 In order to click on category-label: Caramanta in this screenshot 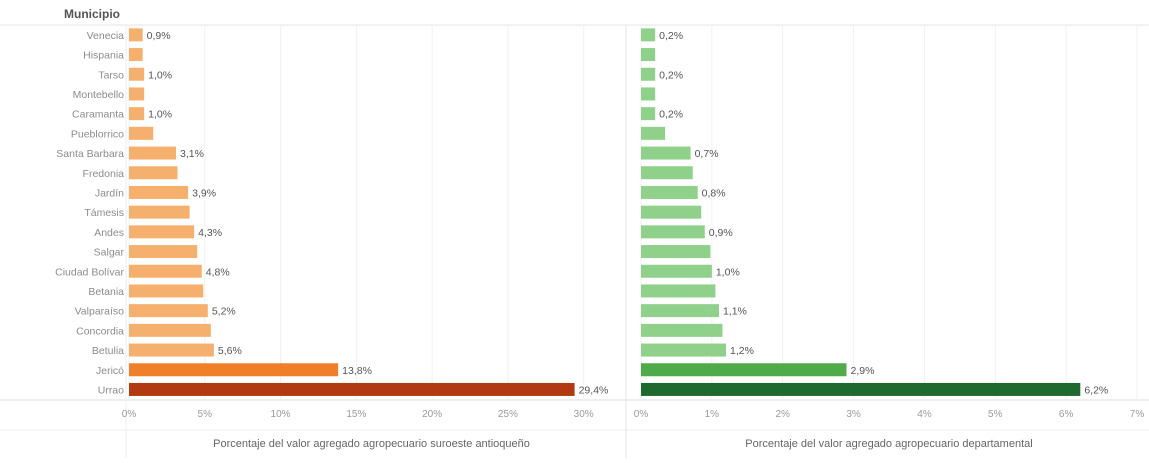, I will do `click(98, 115)`.